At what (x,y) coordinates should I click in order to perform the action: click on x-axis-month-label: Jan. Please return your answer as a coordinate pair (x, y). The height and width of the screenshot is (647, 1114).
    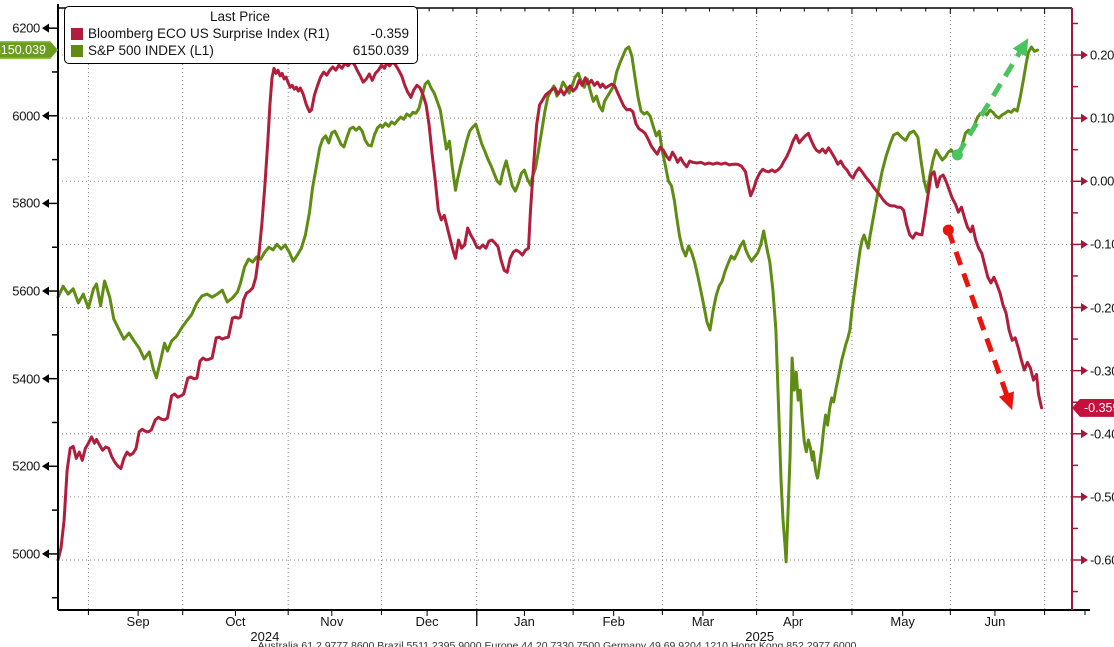
    Looking at the image, I should click on (524, 621).